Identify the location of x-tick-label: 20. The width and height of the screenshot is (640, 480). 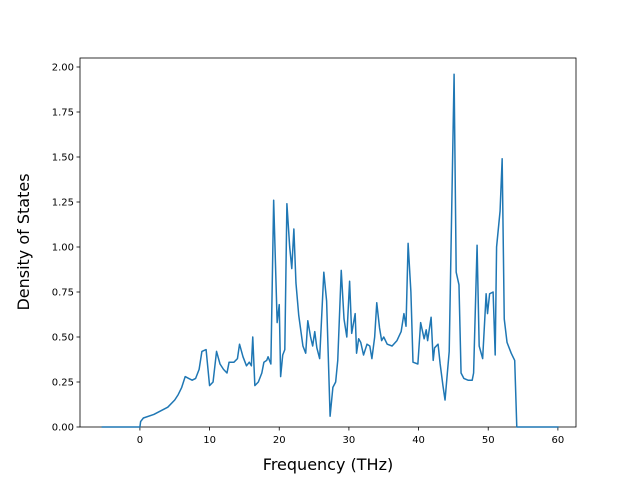
(279, 440).